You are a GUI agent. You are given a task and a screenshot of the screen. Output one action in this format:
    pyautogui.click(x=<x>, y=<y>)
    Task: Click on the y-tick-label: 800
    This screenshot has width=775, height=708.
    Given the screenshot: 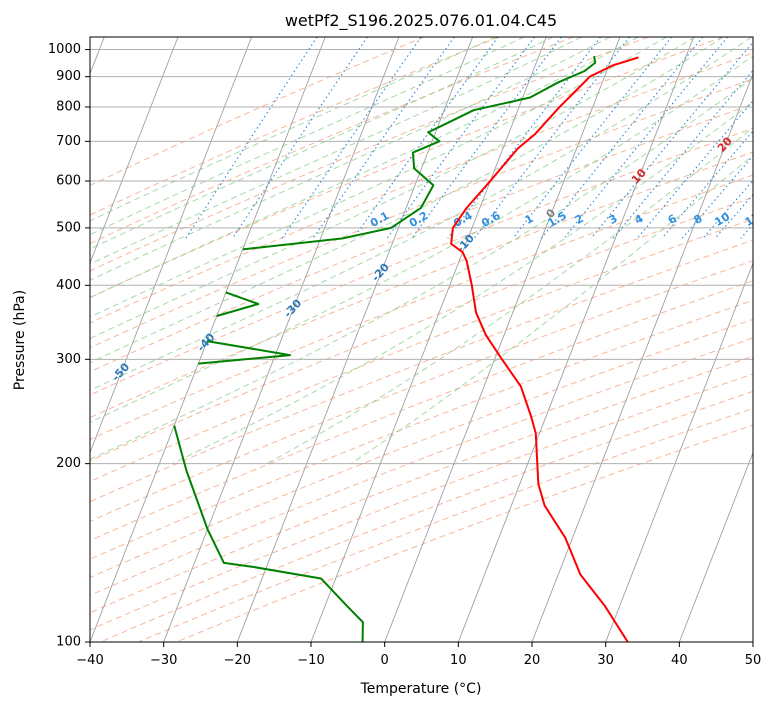 What is the action you would take?
    pyautogui.click(x=68, y=106)
    